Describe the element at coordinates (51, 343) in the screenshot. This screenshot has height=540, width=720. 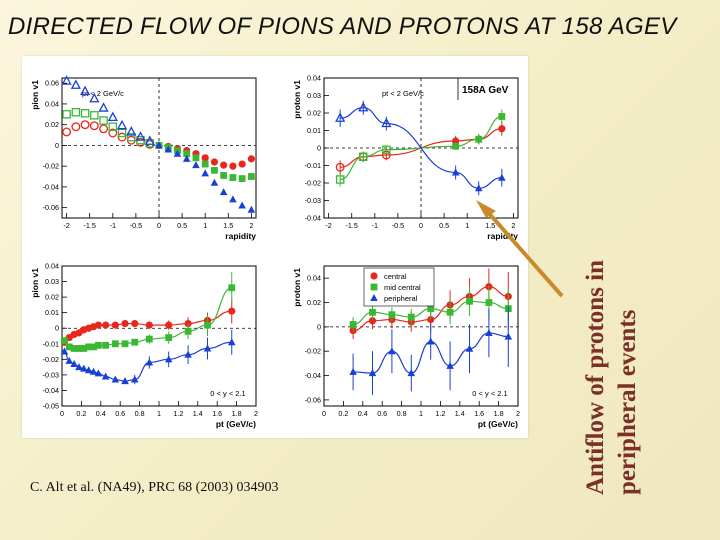
I see `y-tick-label: -0.01` at that location.